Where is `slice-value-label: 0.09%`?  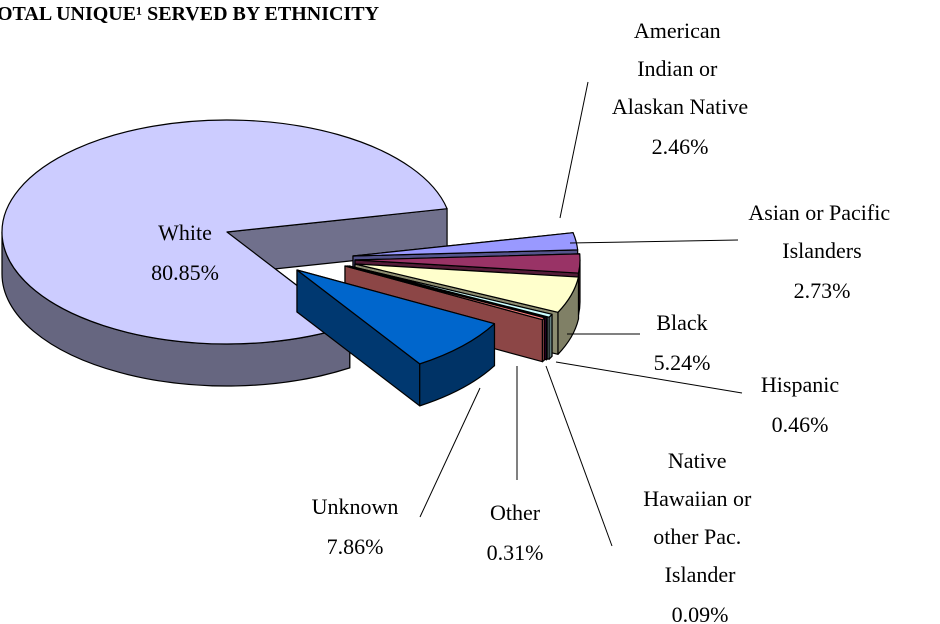
slice-value-label: 0.09% is located at coordinates (700, 613).